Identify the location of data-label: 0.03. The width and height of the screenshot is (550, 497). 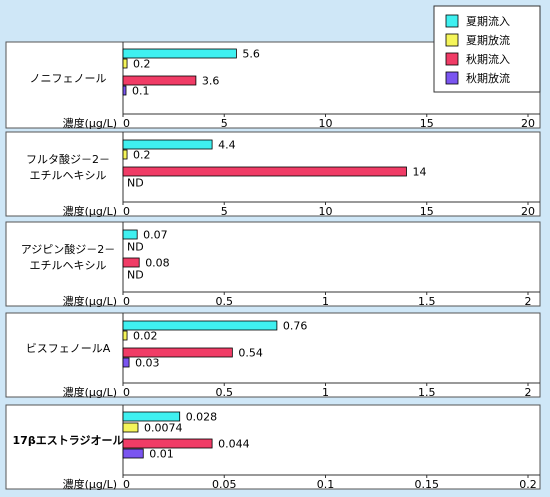
(147, 363).